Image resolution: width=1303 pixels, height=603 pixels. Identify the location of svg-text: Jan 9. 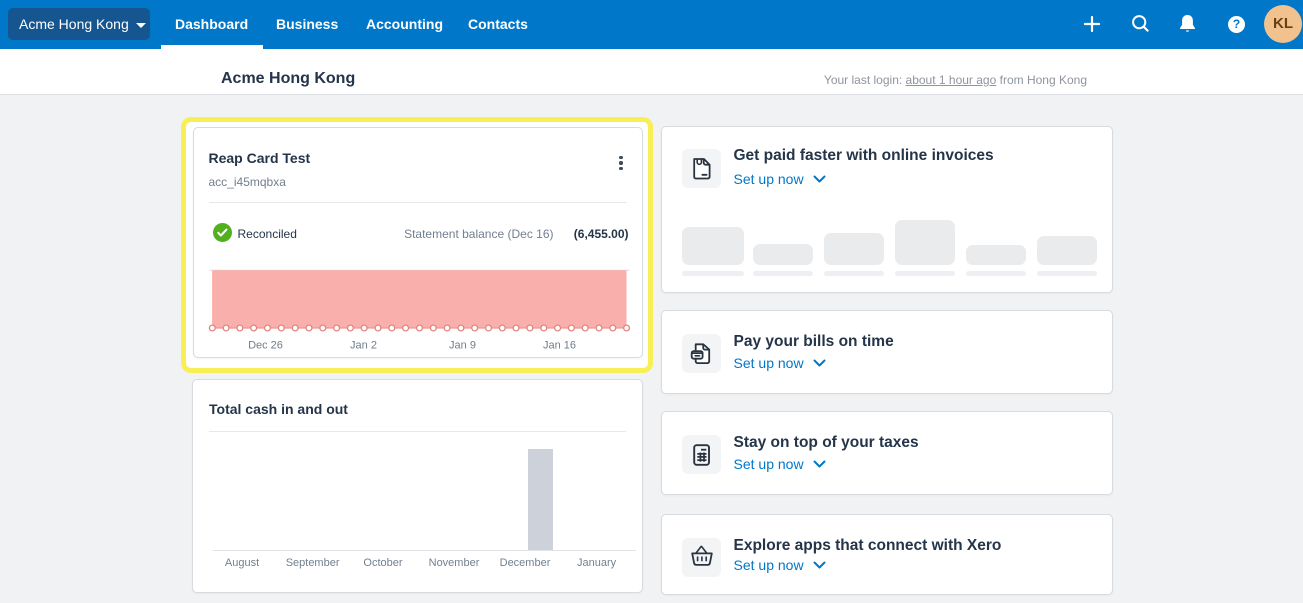
(462, 345).